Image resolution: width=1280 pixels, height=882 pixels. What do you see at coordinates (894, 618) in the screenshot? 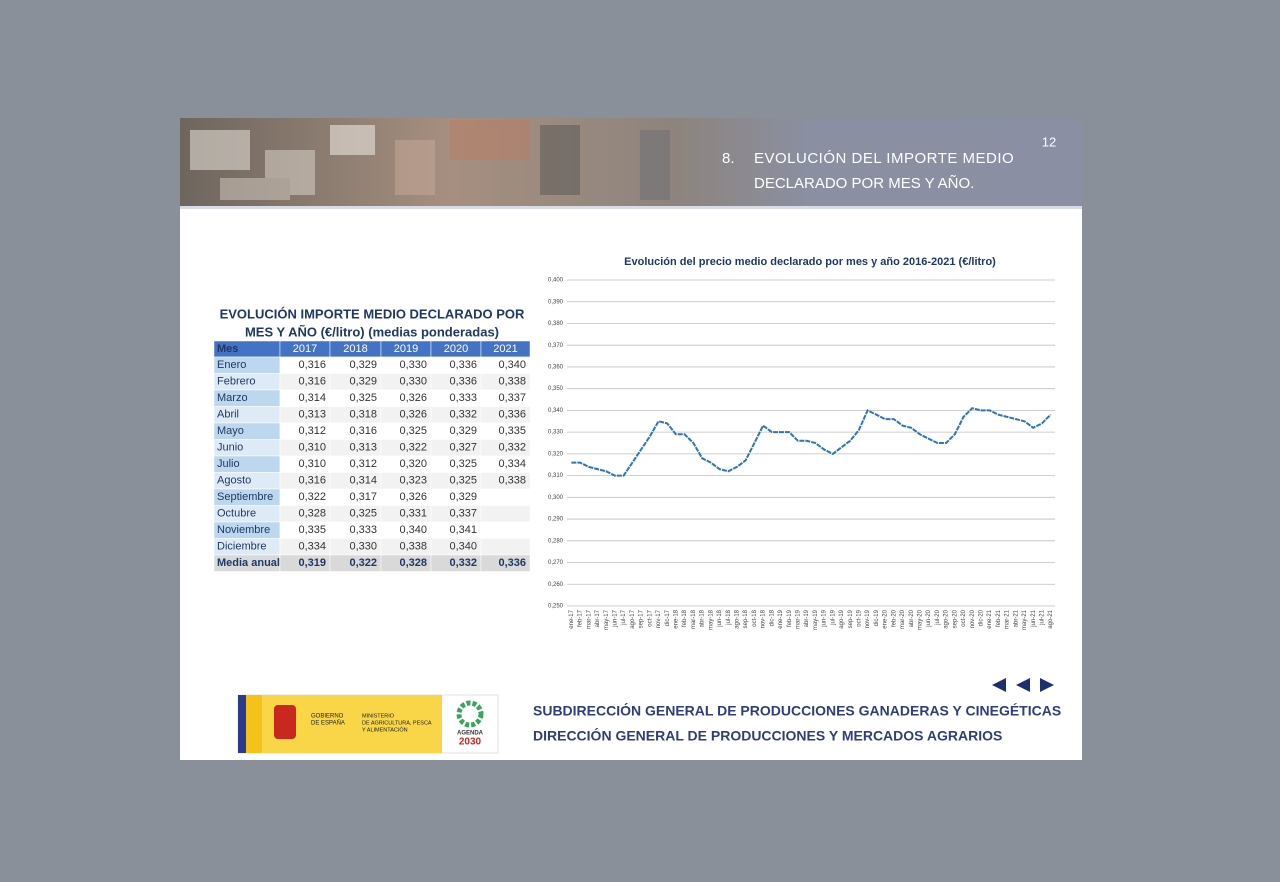
I see `x-tick-label: feb-20` at bounding box center [894, 618].